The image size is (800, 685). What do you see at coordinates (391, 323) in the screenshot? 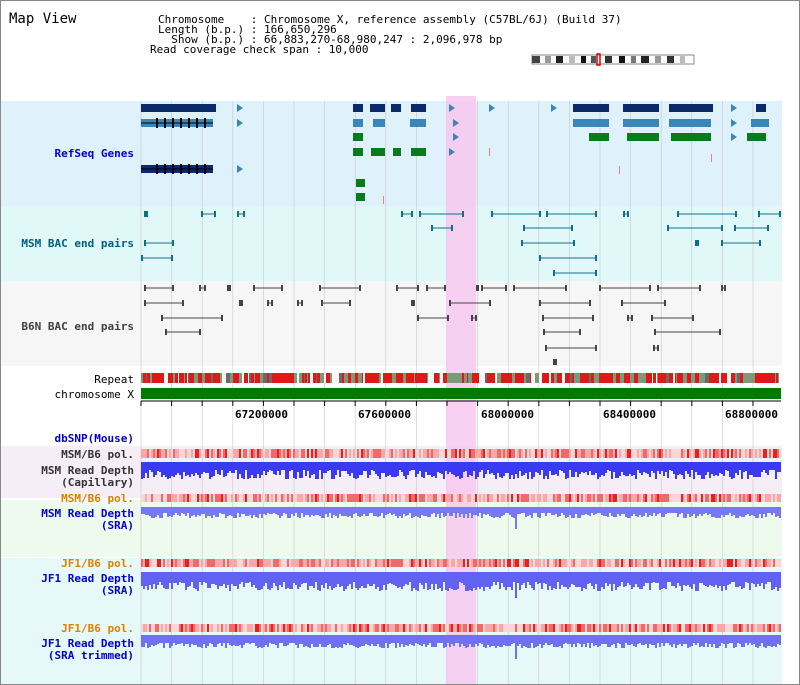
I see `b6n-bac-bg` at bounding box center [391, 323].